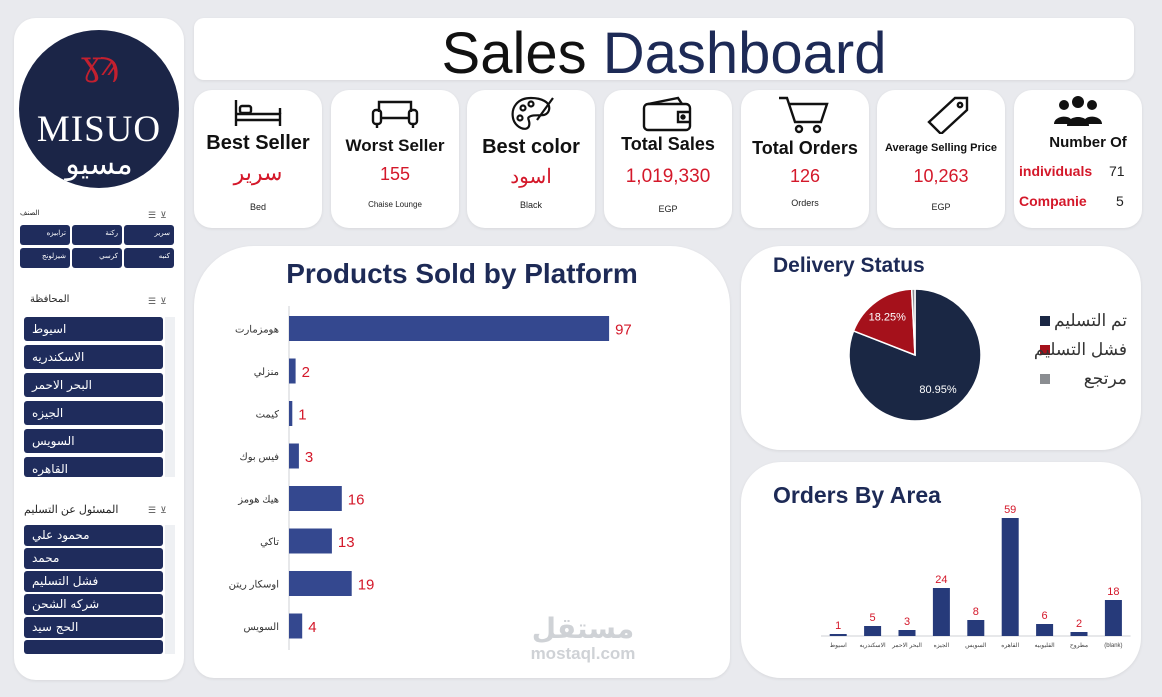 This screenshot has width=1162, height=697. Describe the element at coordinates (1010, 645) in the screenshot. I see `category-label: القاهره` at that location.